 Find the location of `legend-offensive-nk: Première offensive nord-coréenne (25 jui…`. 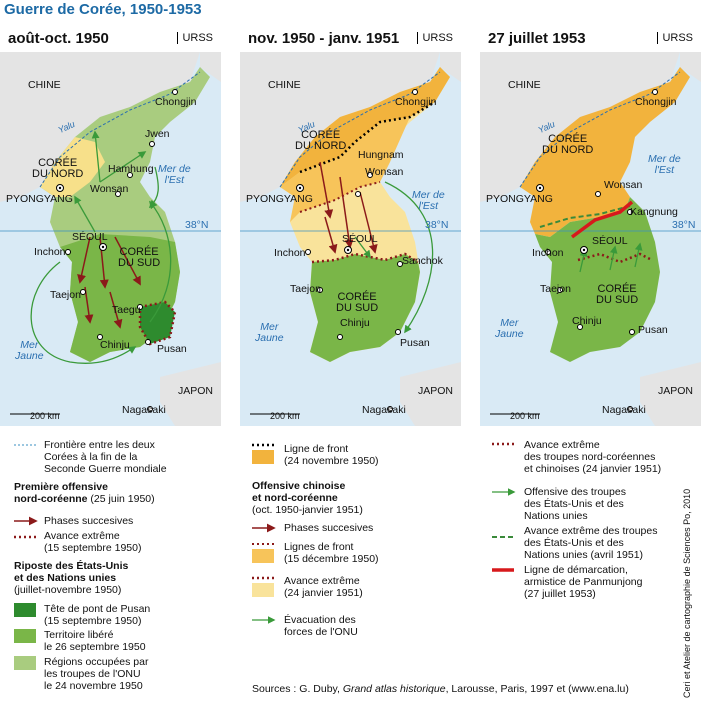

legend-offensive-nk: Première offensive nord-coréenne (25 jui… is located at coordinates (84, 493).